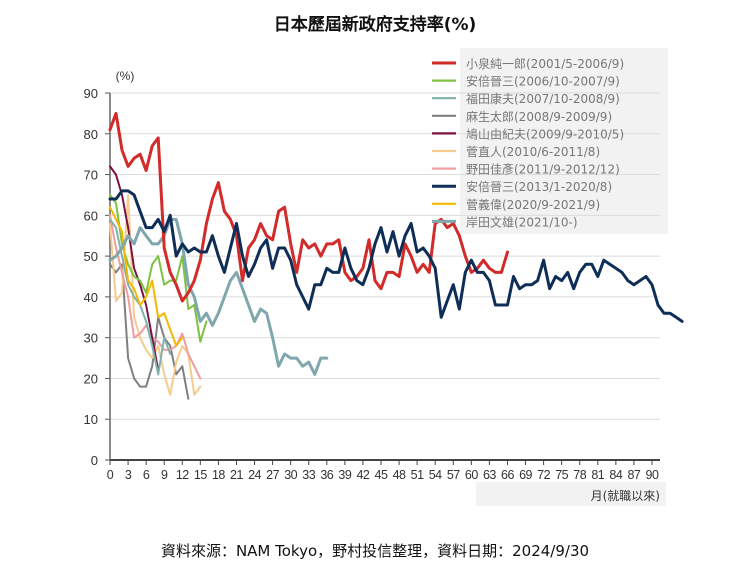 The image size is (750, 568). I want to click on x-tick-label: 30, so click(290, 475).